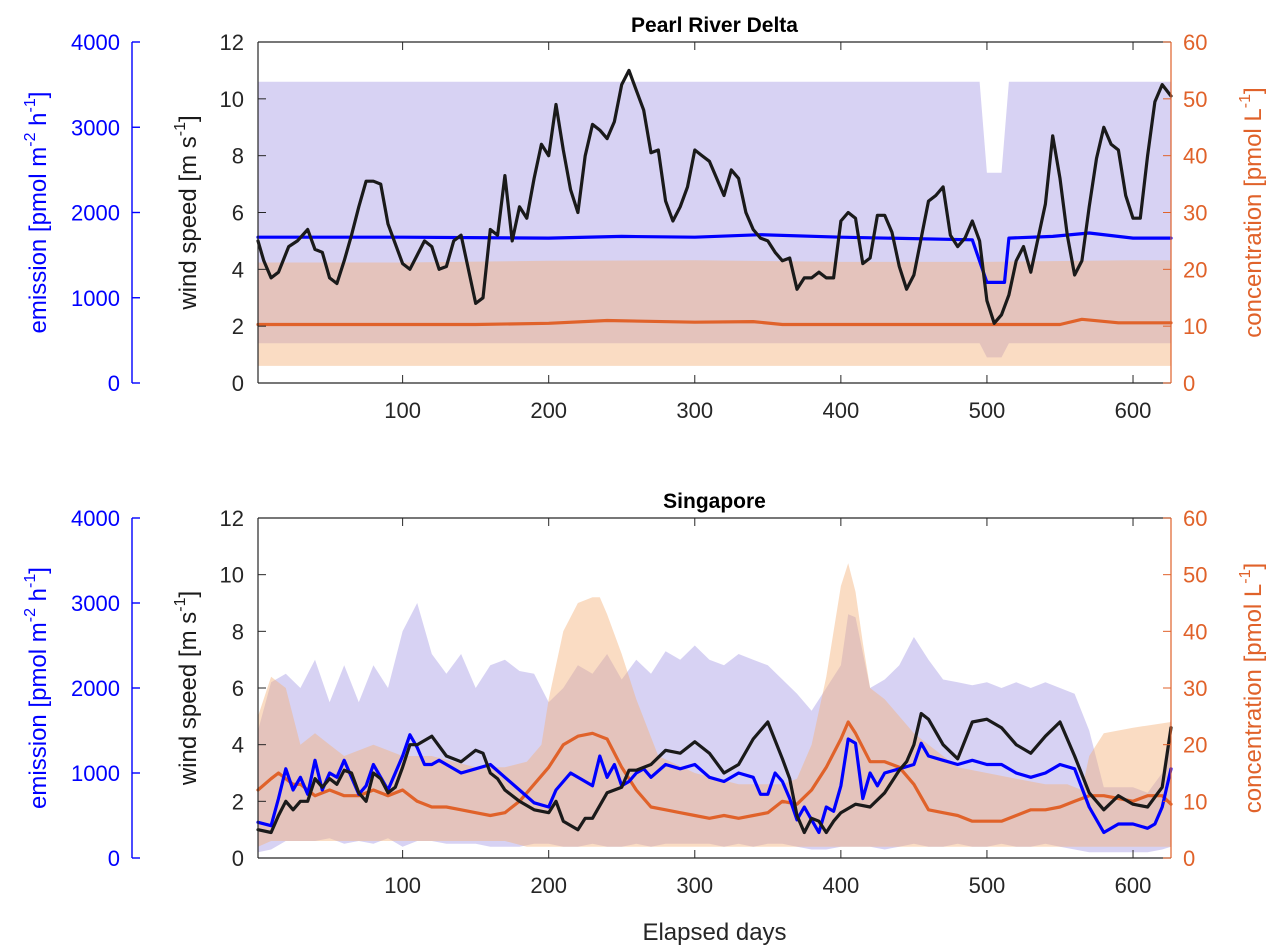 The height and width of the screenshot is (948, 1271). Describe the element at coordinates (714, 932) in the screenshot. I see `x-axis-label: Elapsed days` at that location.